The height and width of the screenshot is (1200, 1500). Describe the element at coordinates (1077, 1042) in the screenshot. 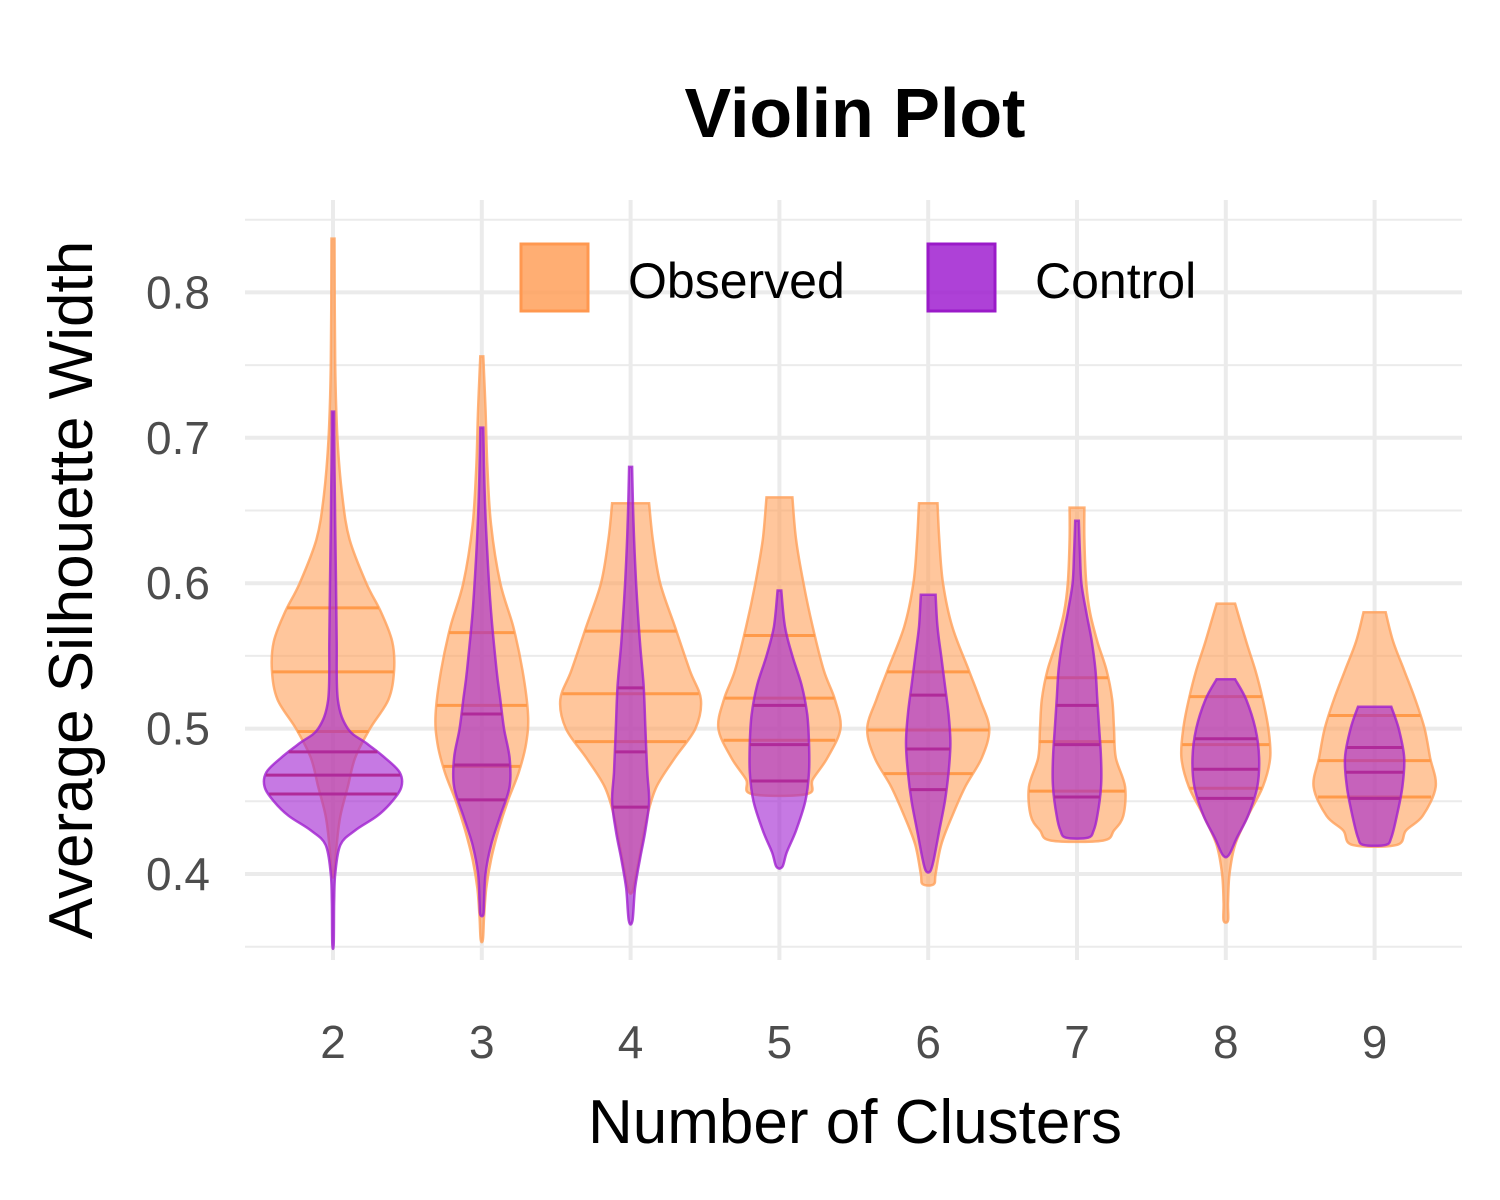

I see `x-tick-label-7: 7` at that location.